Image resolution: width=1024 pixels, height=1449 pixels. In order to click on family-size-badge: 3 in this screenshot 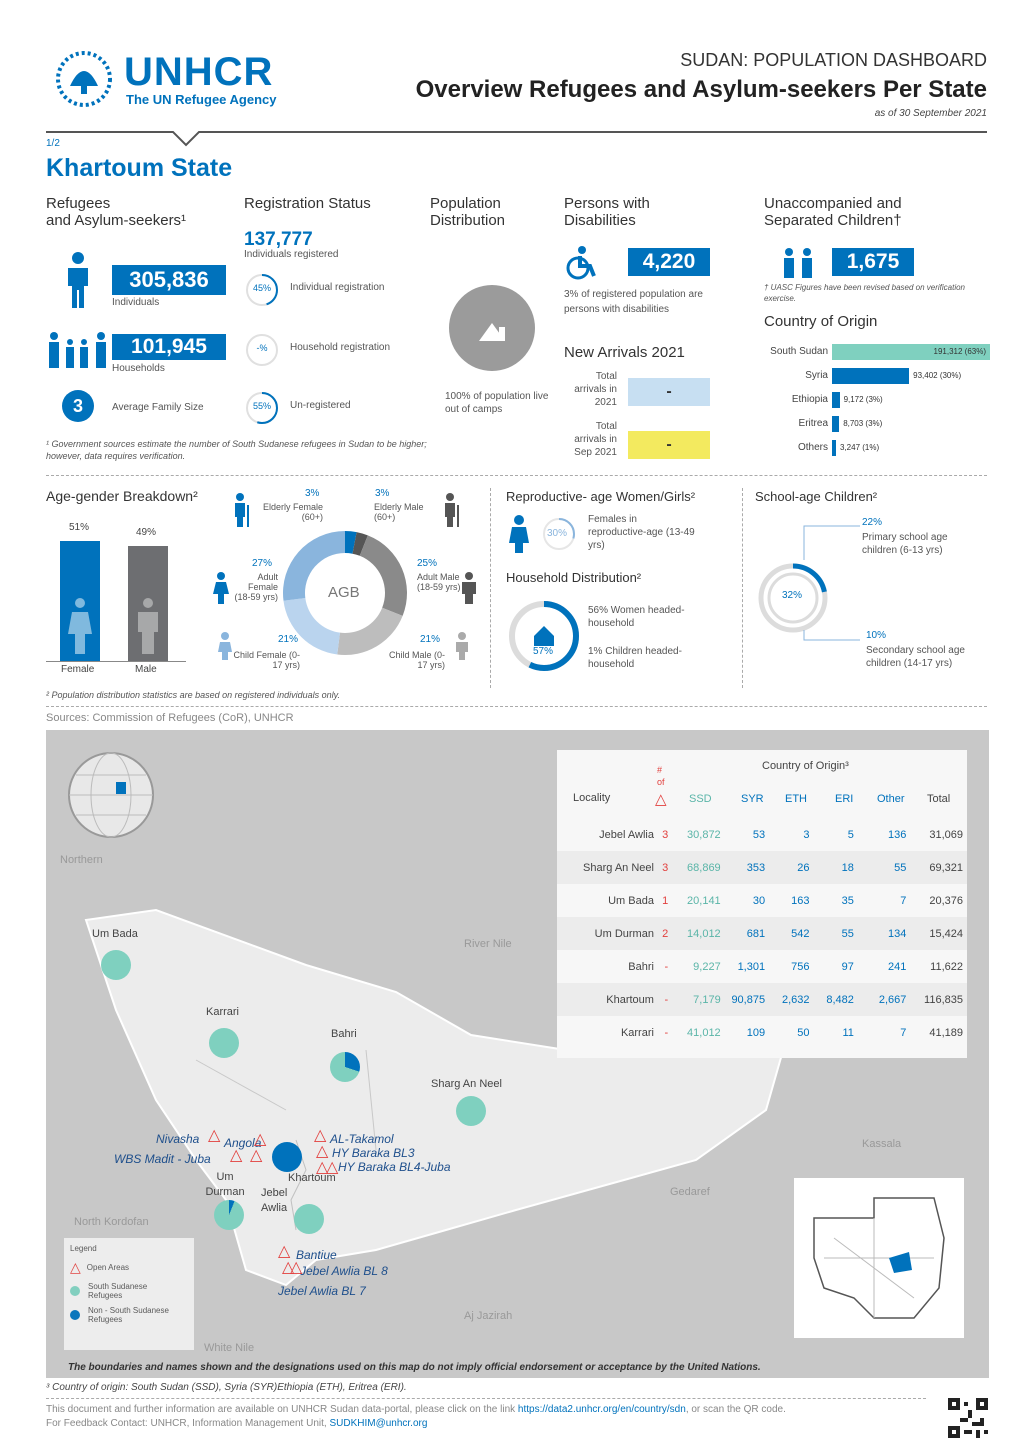, I will do `click(78, 406)`.